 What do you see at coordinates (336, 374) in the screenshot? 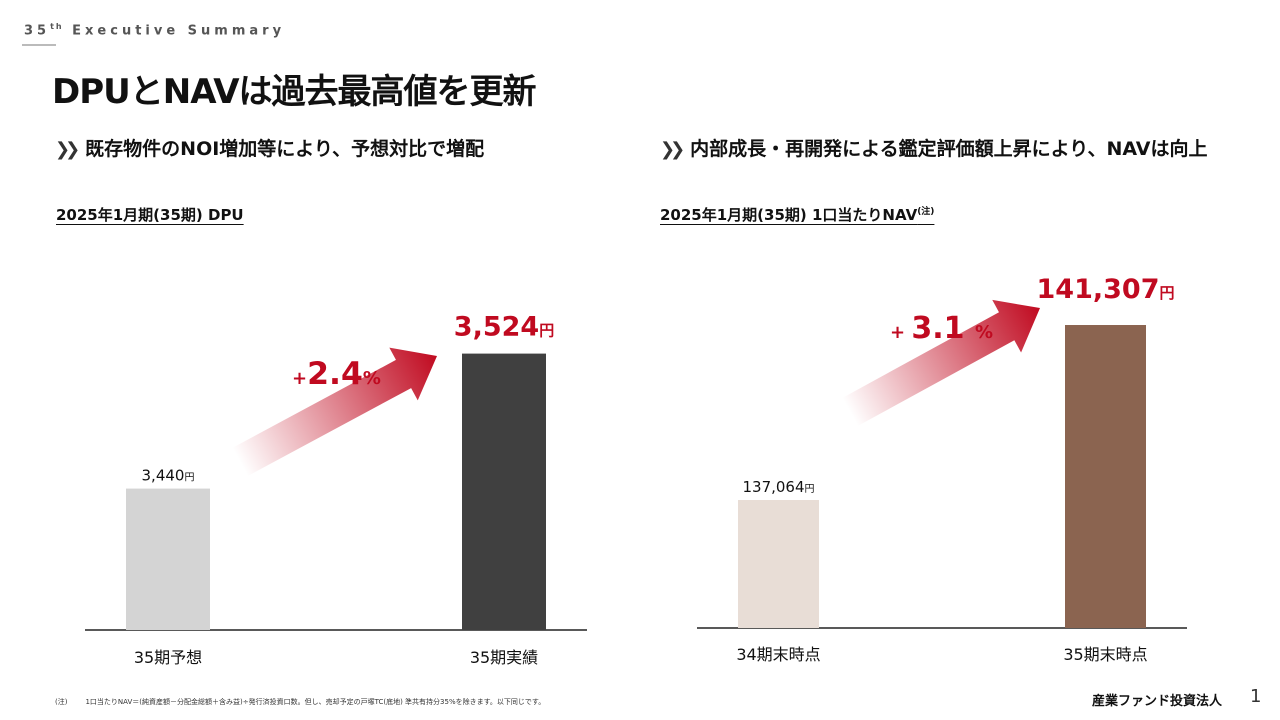
I see `change-label: +2.4%` at bounding box center [336, 374].